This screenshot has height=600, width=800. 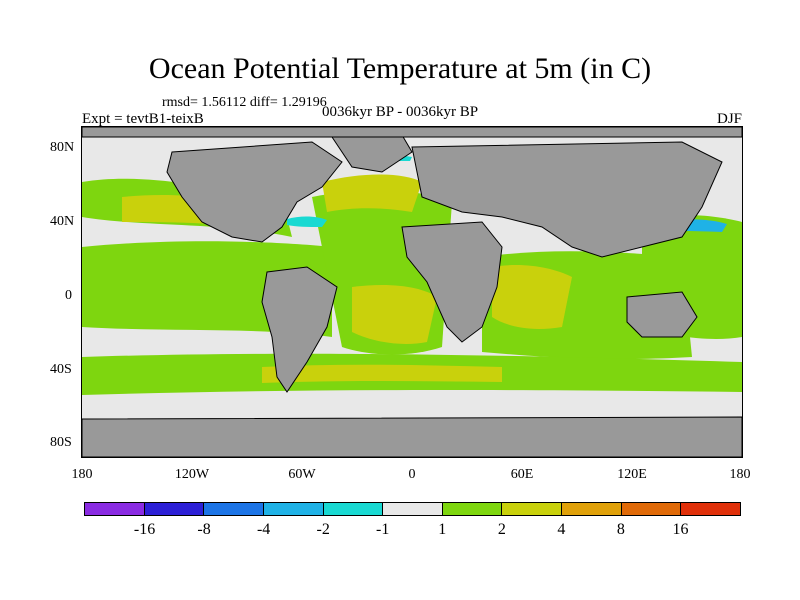 What do you see at coordinates (307, 221) in the screenshot?
I see `cold-patch-gulf-stream` at bounding box center [307, 221].